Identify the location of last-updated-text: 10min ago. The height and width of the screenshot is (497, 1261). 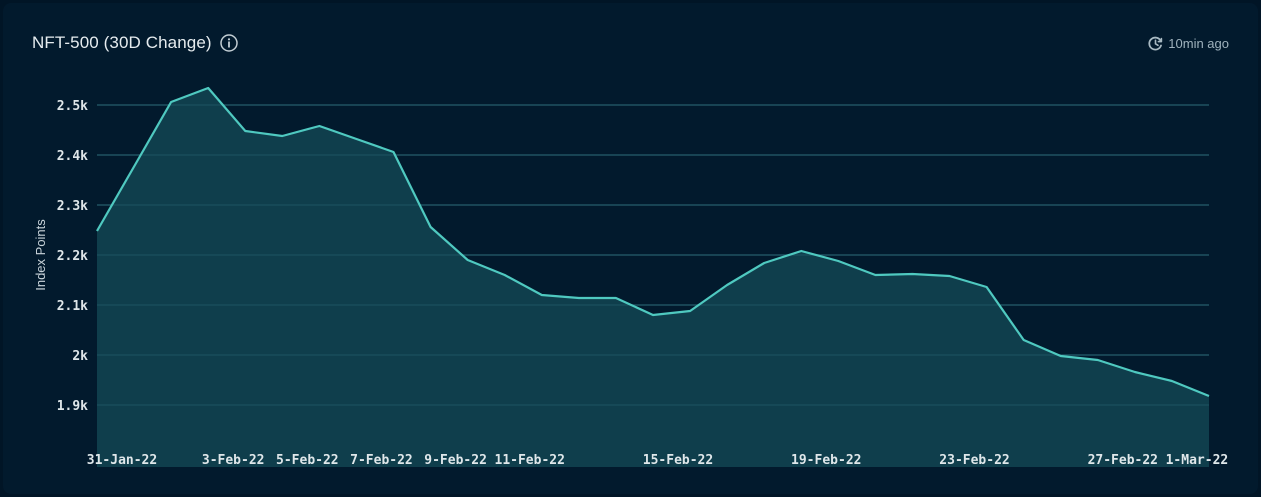
(1198, 43).